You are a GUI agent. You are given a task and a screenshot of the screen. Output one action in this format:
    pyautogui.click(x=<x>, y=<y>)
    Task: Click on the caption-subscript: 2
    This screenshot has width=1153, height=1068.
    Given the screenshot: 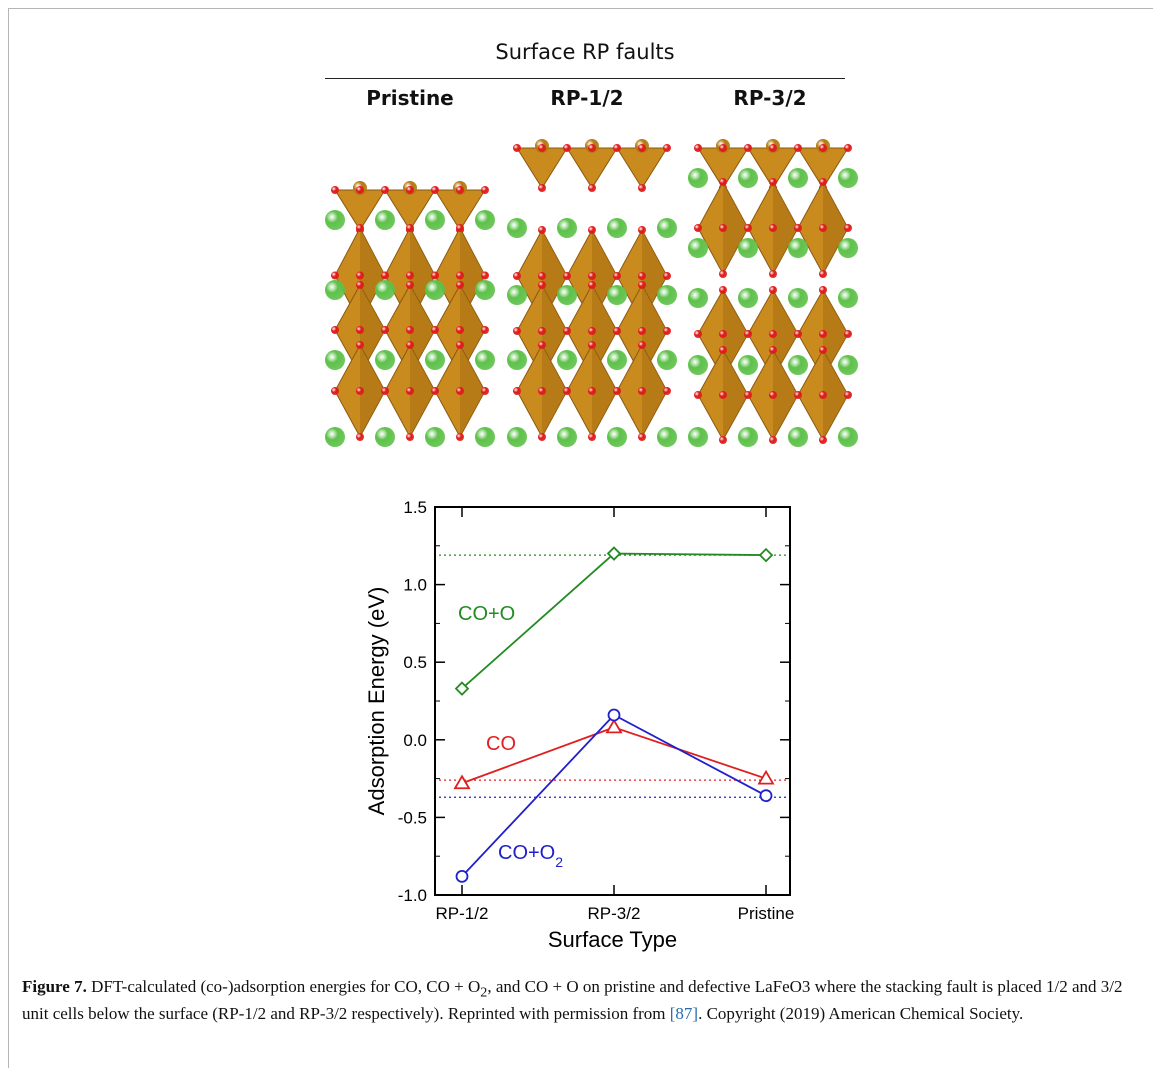 What is the action you would take?
    pyautogui.click(x=484, y=992)
    